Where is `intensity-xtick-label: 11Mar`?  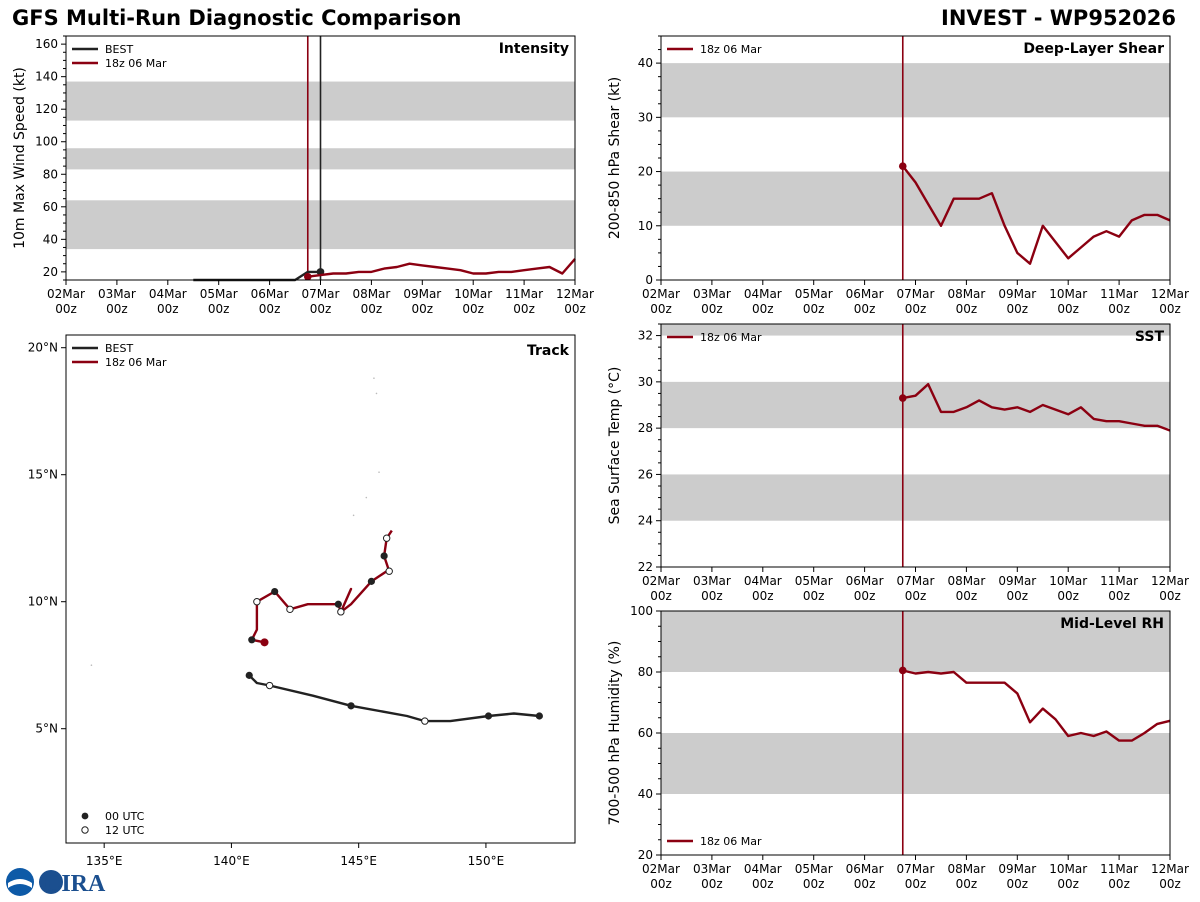
intensity-xtick-label: 11Mar is located at coordinates (524, 294).